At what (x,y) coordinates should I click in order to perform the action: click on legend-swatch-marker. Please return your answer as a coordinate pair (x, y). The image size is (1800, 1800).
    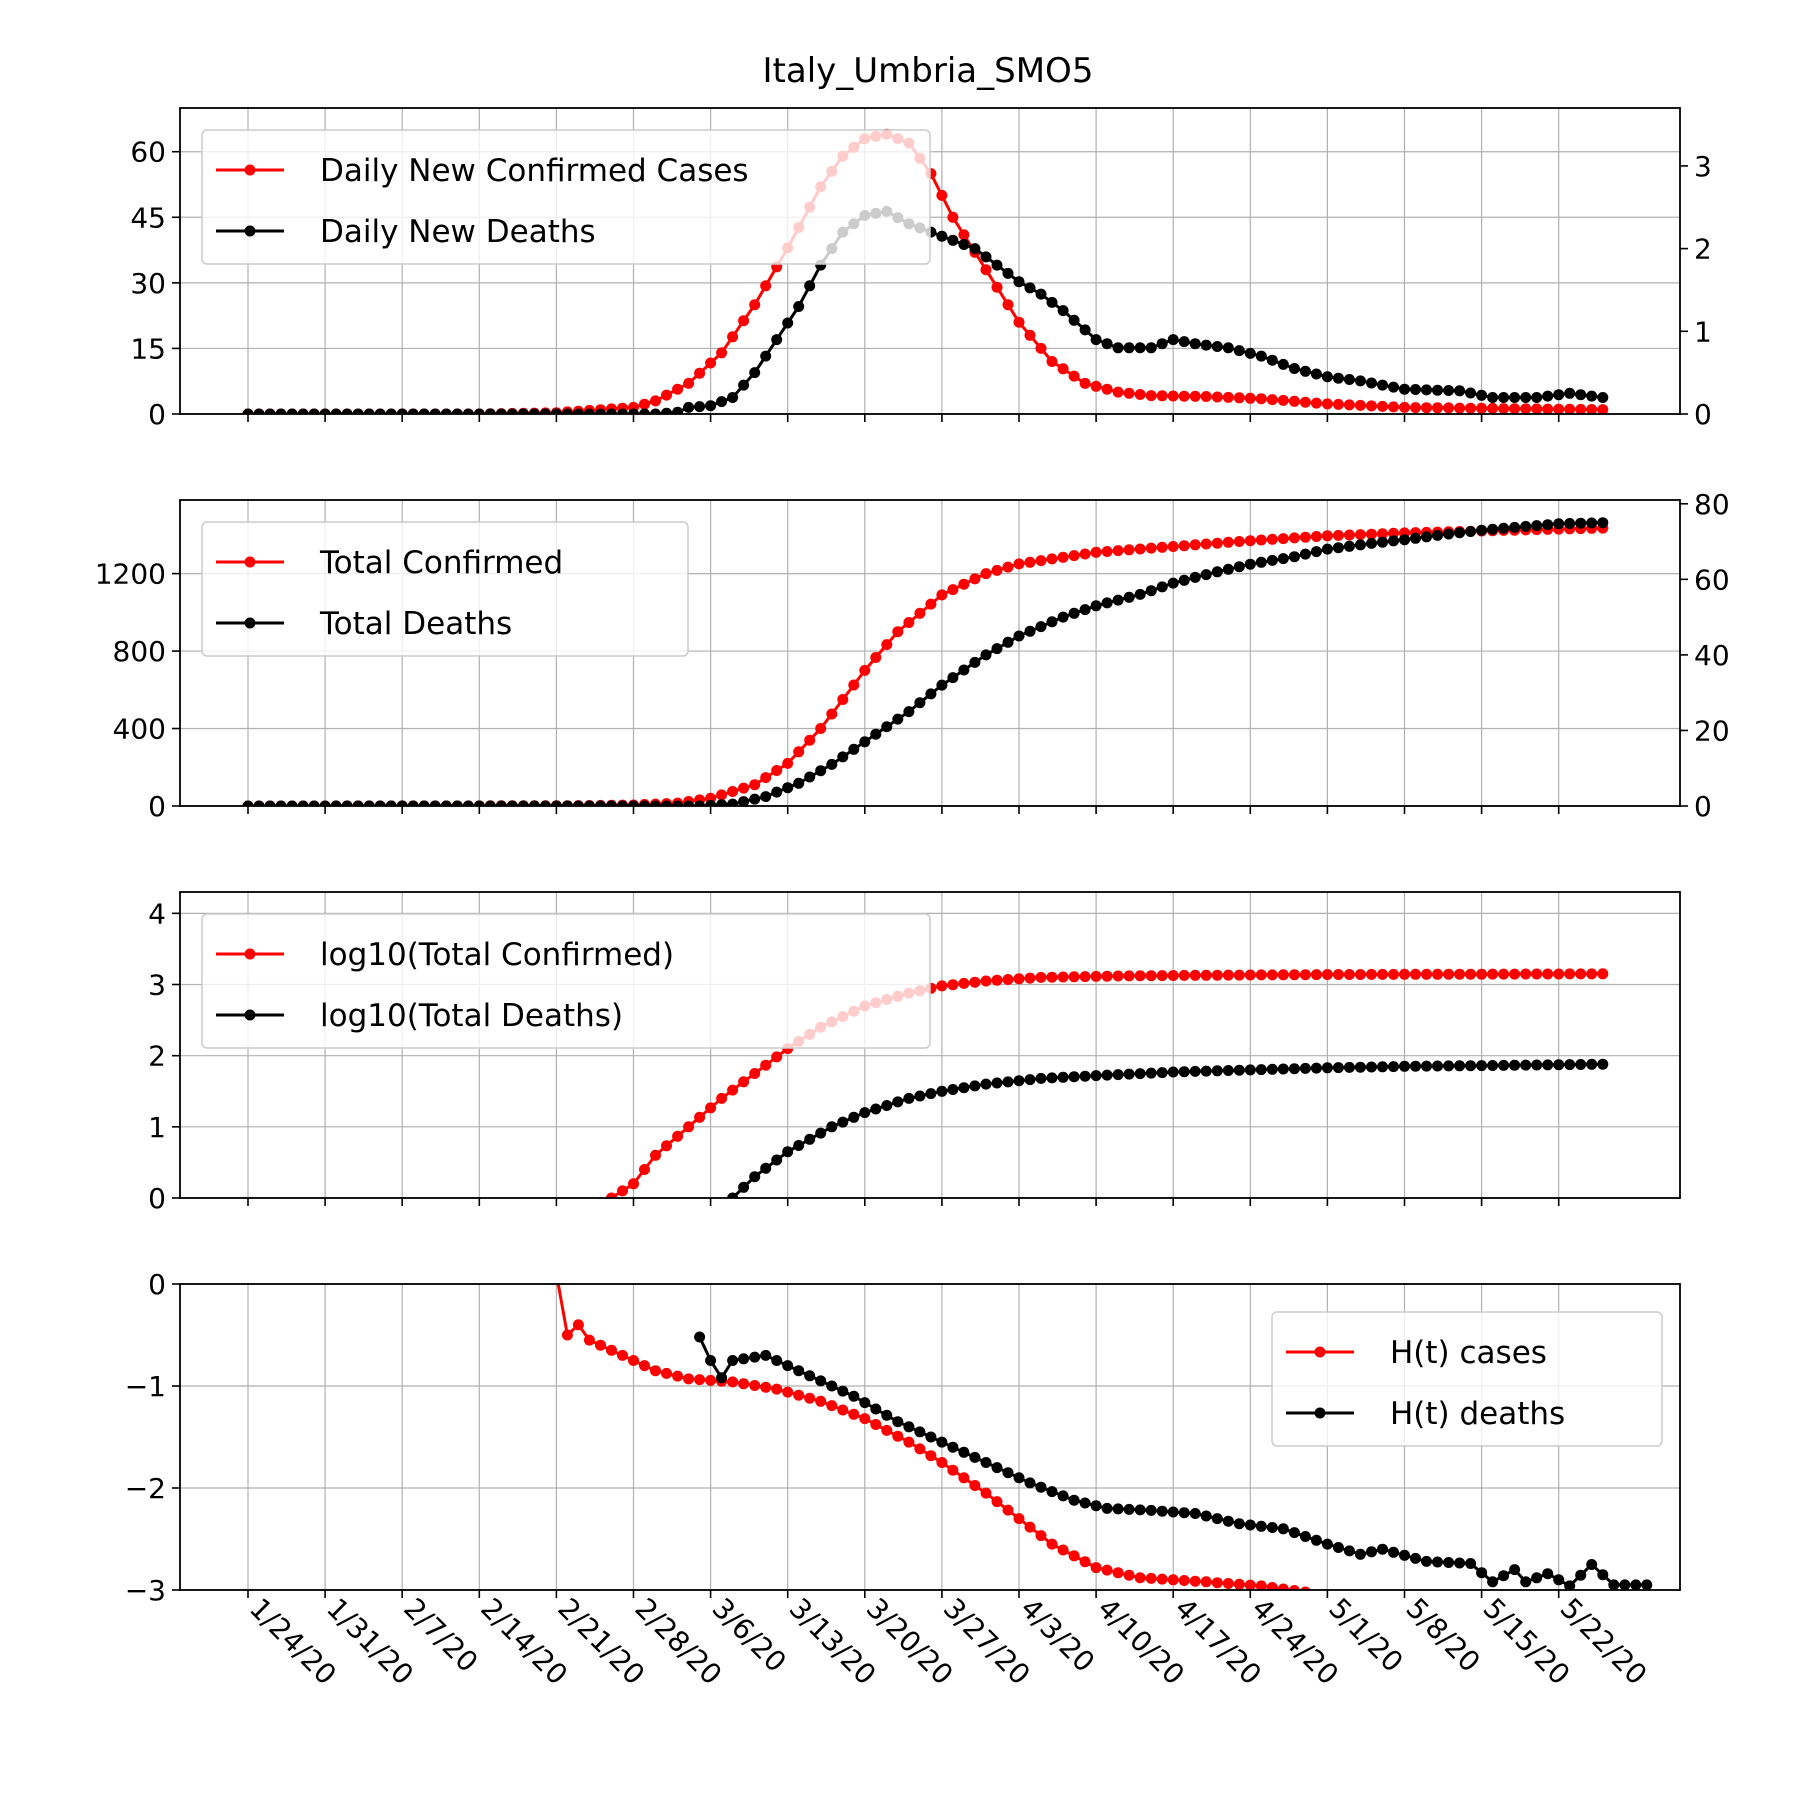
    Looking at the image, I should click on (250, 562).